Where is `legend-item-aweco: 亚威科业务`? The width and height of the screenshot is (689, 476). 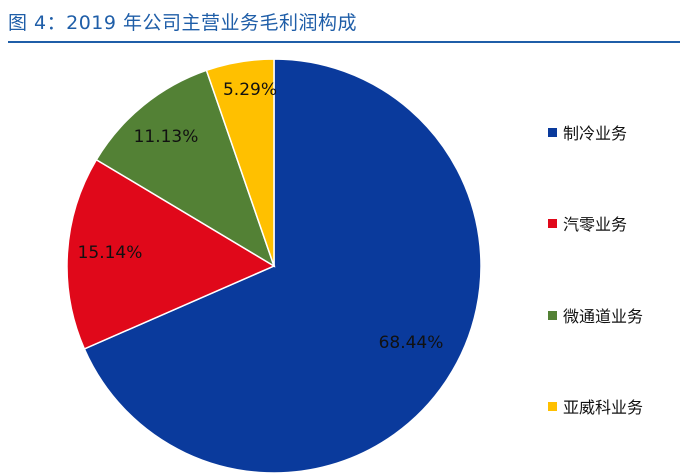
legend-item-aweco: 亚威科业务 is located at coordinates (595, 406).